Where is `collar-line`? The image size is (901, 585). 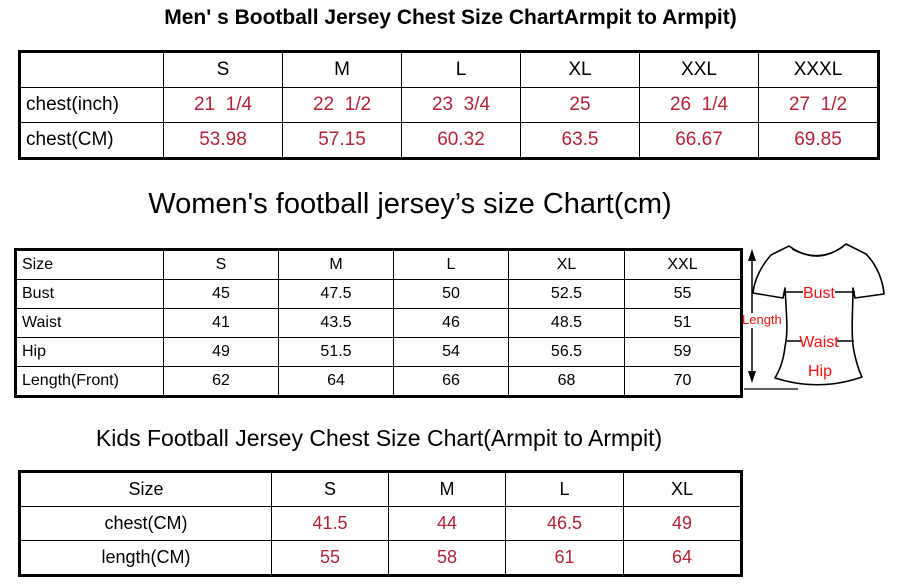
collar-line is located at coordinates (817, 251).